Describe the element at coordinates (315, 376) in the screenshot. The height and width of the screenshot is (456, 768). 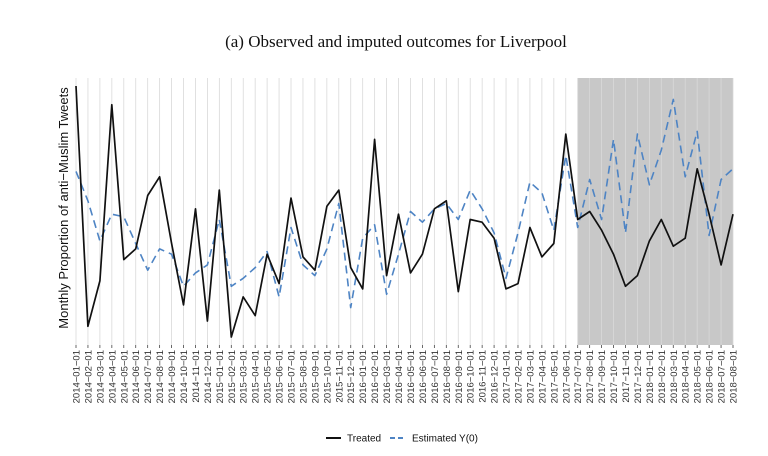
I see `x-tick-label: 2015−09−01` at that location.